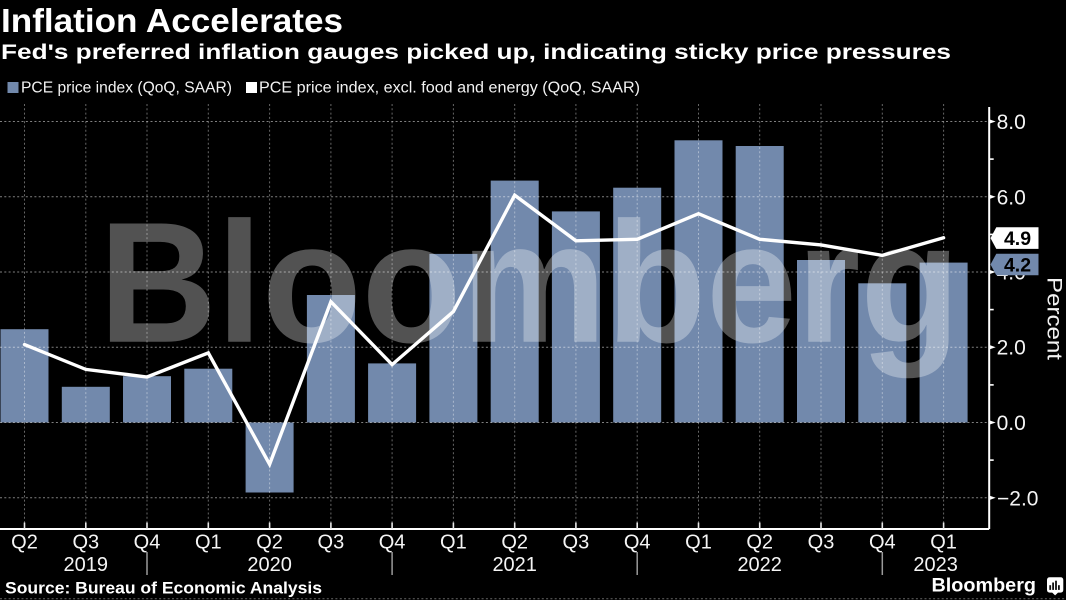  I want to click on svg-text:Source: Bureau of Economic Ana: Source: Bureau of Economic Analysis, so click(163, 588).